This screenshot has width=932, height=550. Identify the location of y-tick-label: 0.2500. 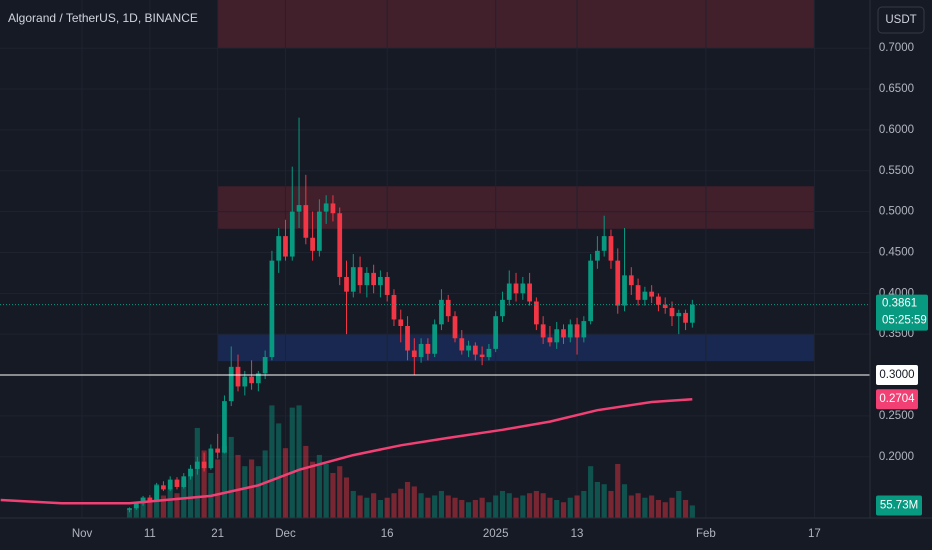
(896, 416).